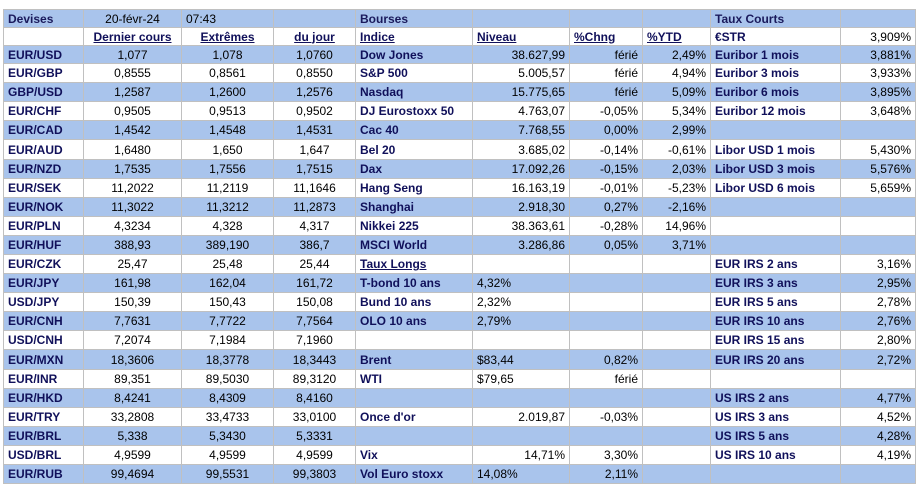 The width and height of the screenshot is (917, 486). Describe the element at coordinates (43, 92) in the screenshot. I see `fx-pair: GBP/USD` at that location.